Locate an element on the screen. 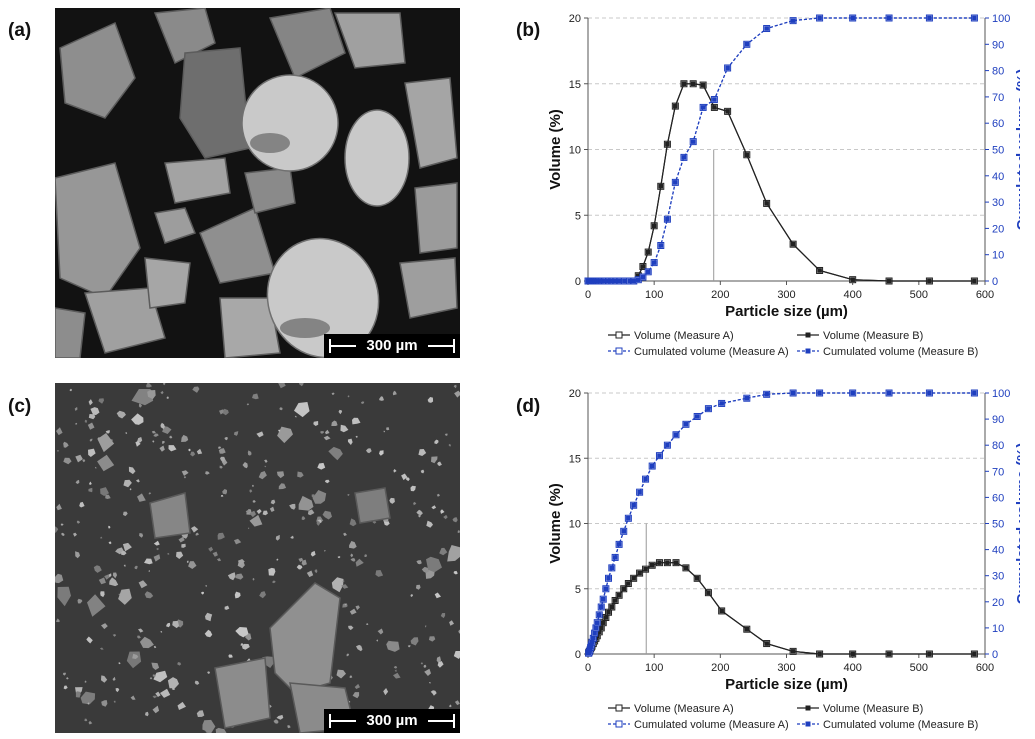 This screenshot has width=1035, height=739. y2-tick-label: 100 is located at coordinates (1001, 394).